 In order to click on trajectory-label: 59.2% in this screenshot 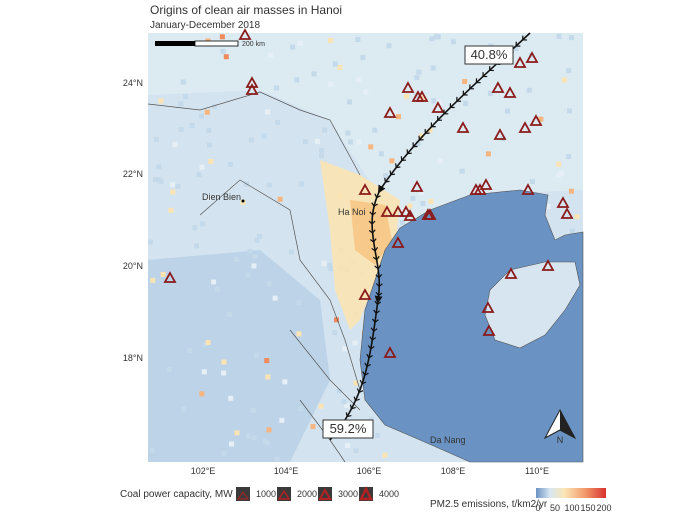, I will do `click(348, 428)`.